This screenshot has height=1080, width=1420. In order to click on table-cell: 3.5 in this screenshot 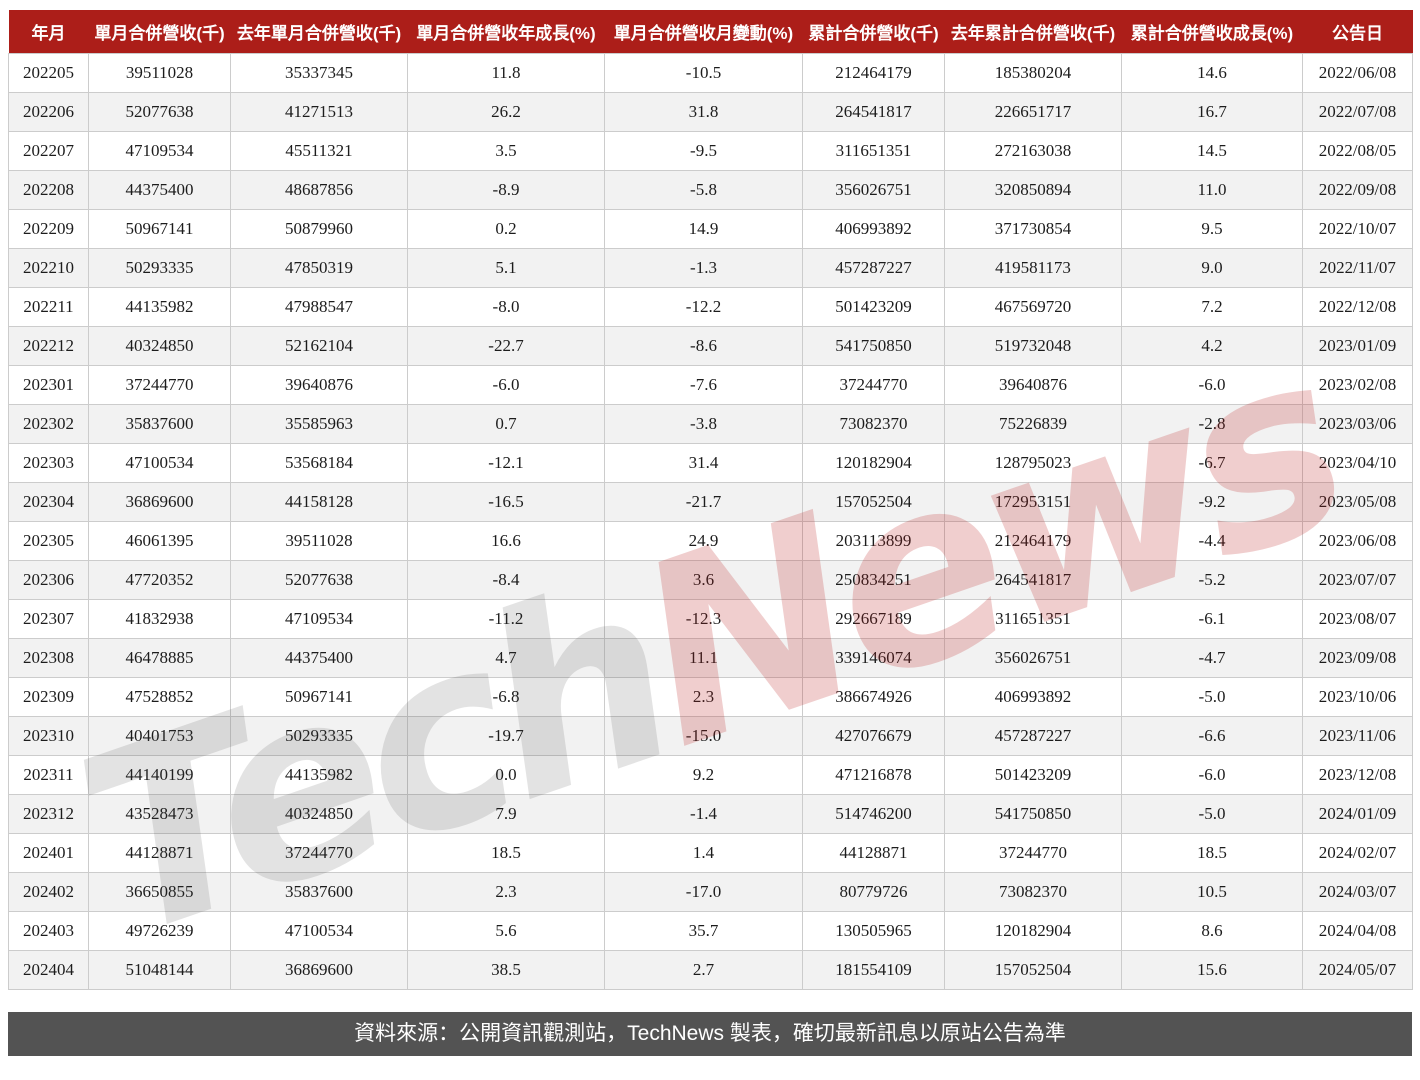, I will do `click(506, 150)`.